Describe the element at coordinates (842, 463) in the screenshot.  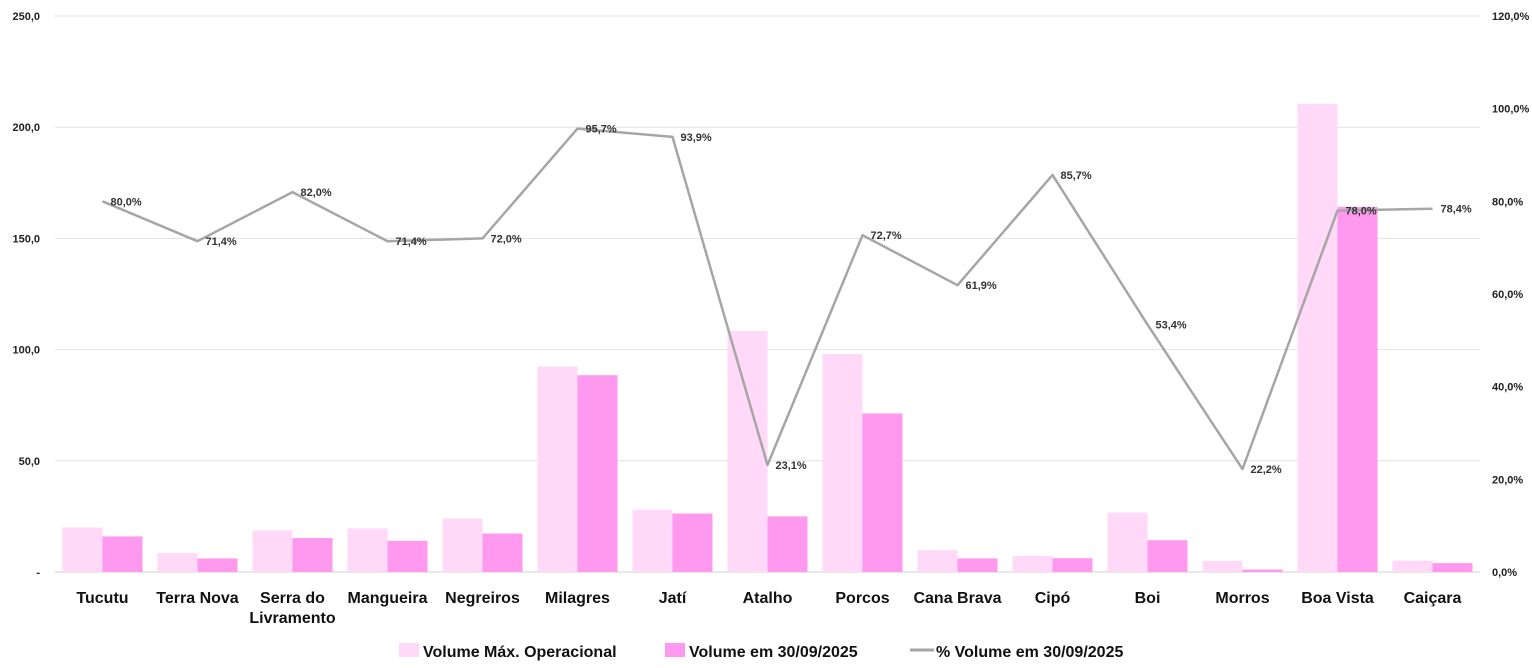
I see `bar-max-volume-porcos` at that location.